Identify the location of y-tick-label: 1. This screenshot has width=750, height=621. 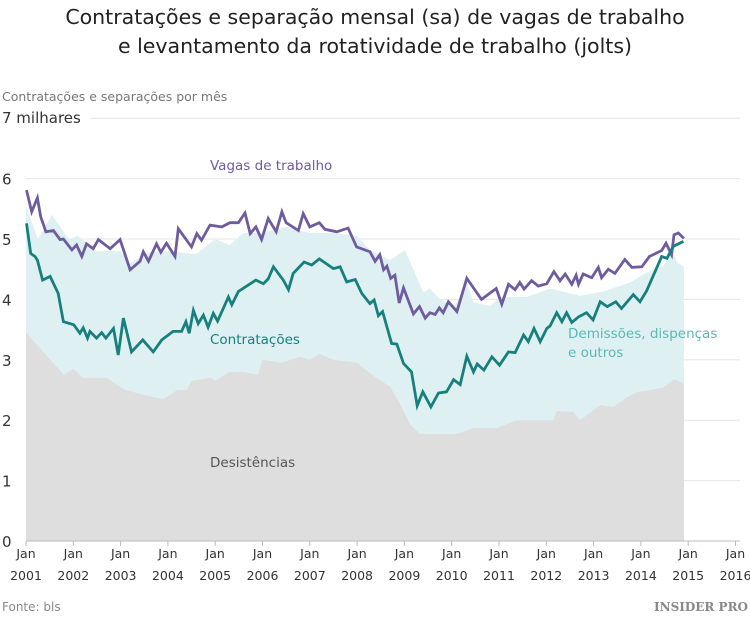
(7, 482).